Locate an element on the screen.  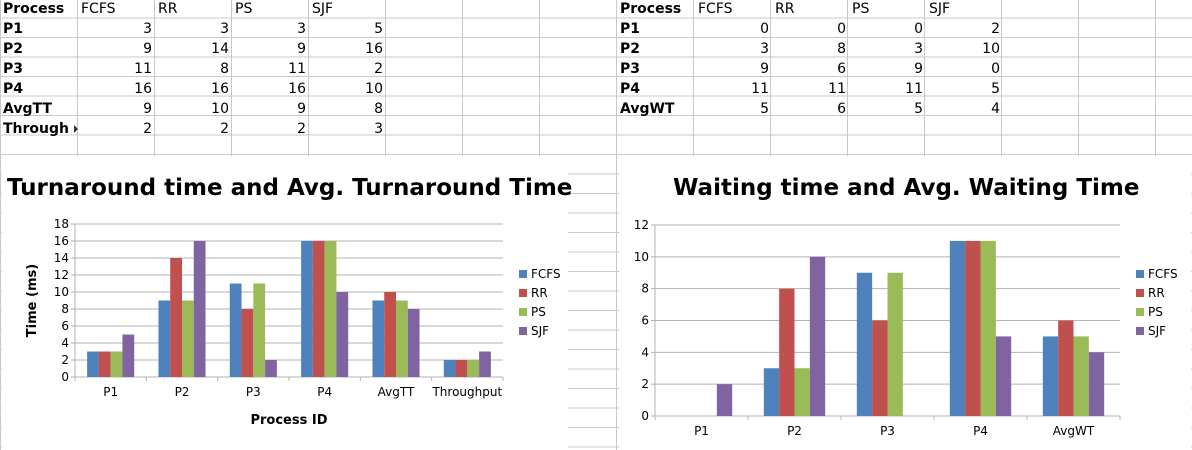
bar-ps-p3 is located at coordinates (259, 330).